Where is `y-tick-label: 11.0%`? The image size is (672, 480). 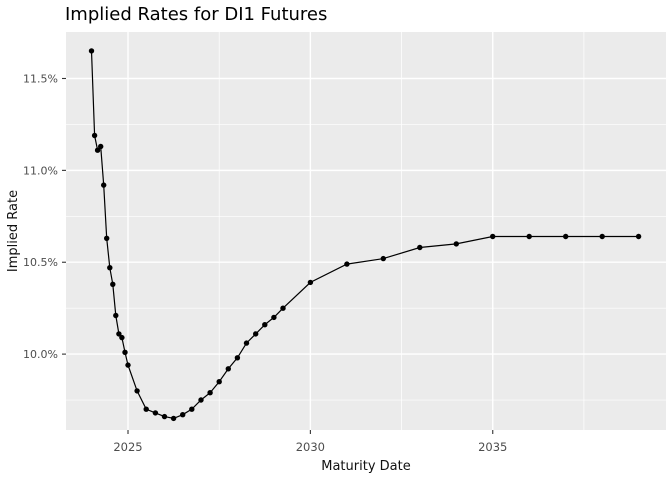 y-tick-label: 11.0% is located at coordinates (40, 170).